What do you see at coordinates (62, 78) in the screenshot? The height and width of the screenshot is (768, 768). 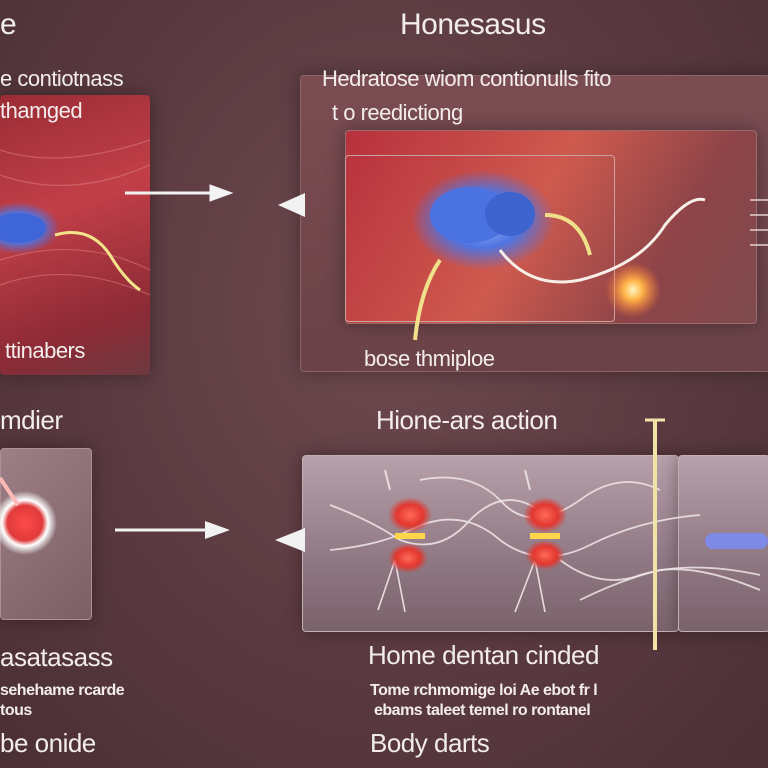 I see `top-left-heading-1: e contiotnass` at bounding box center [62, 78].